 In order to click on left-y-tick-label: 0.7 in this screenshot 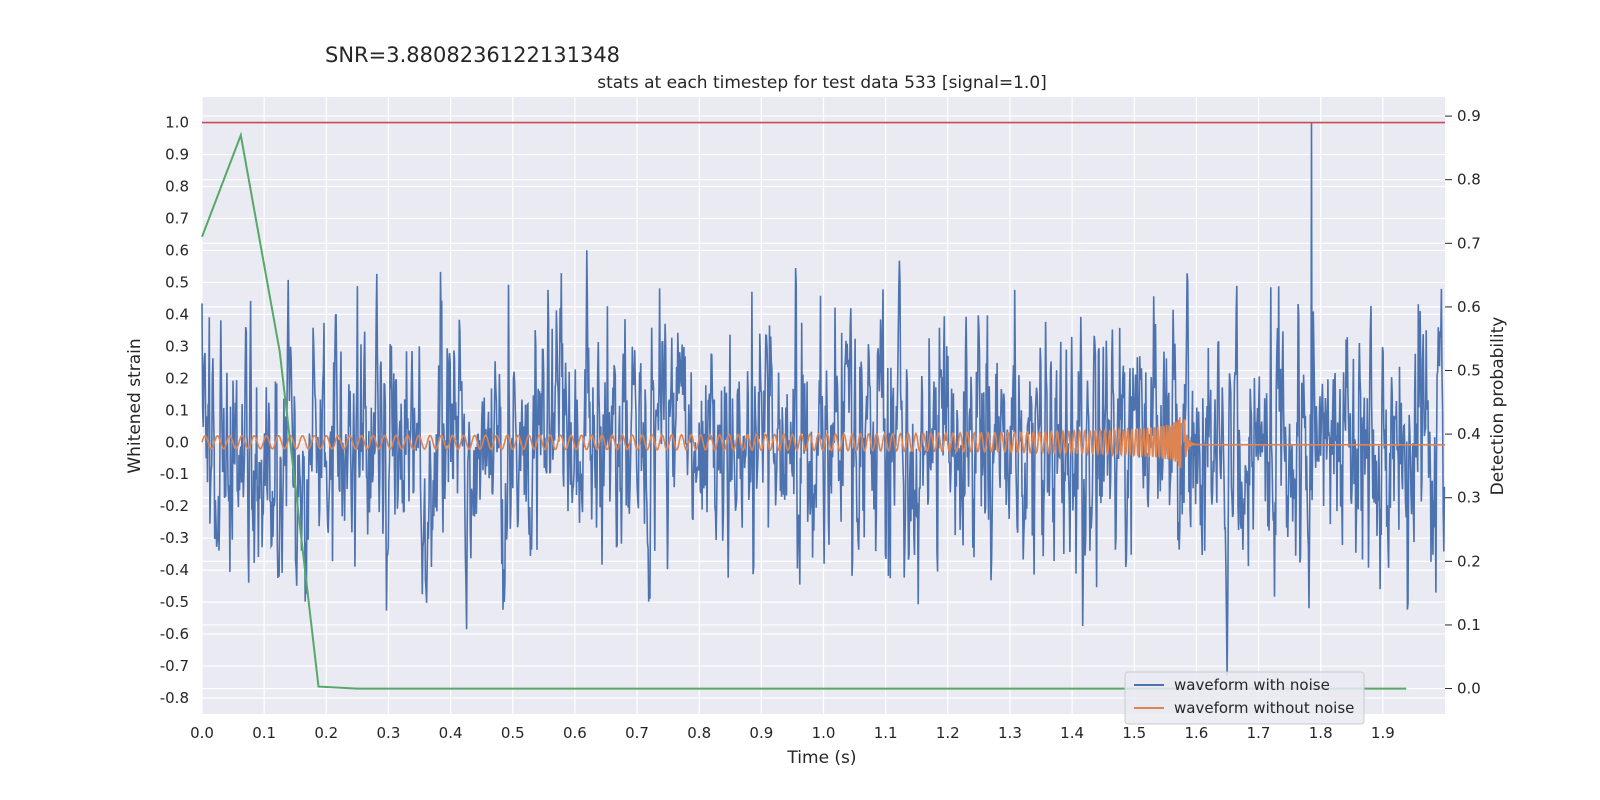, I will do `click(177, 218)`.